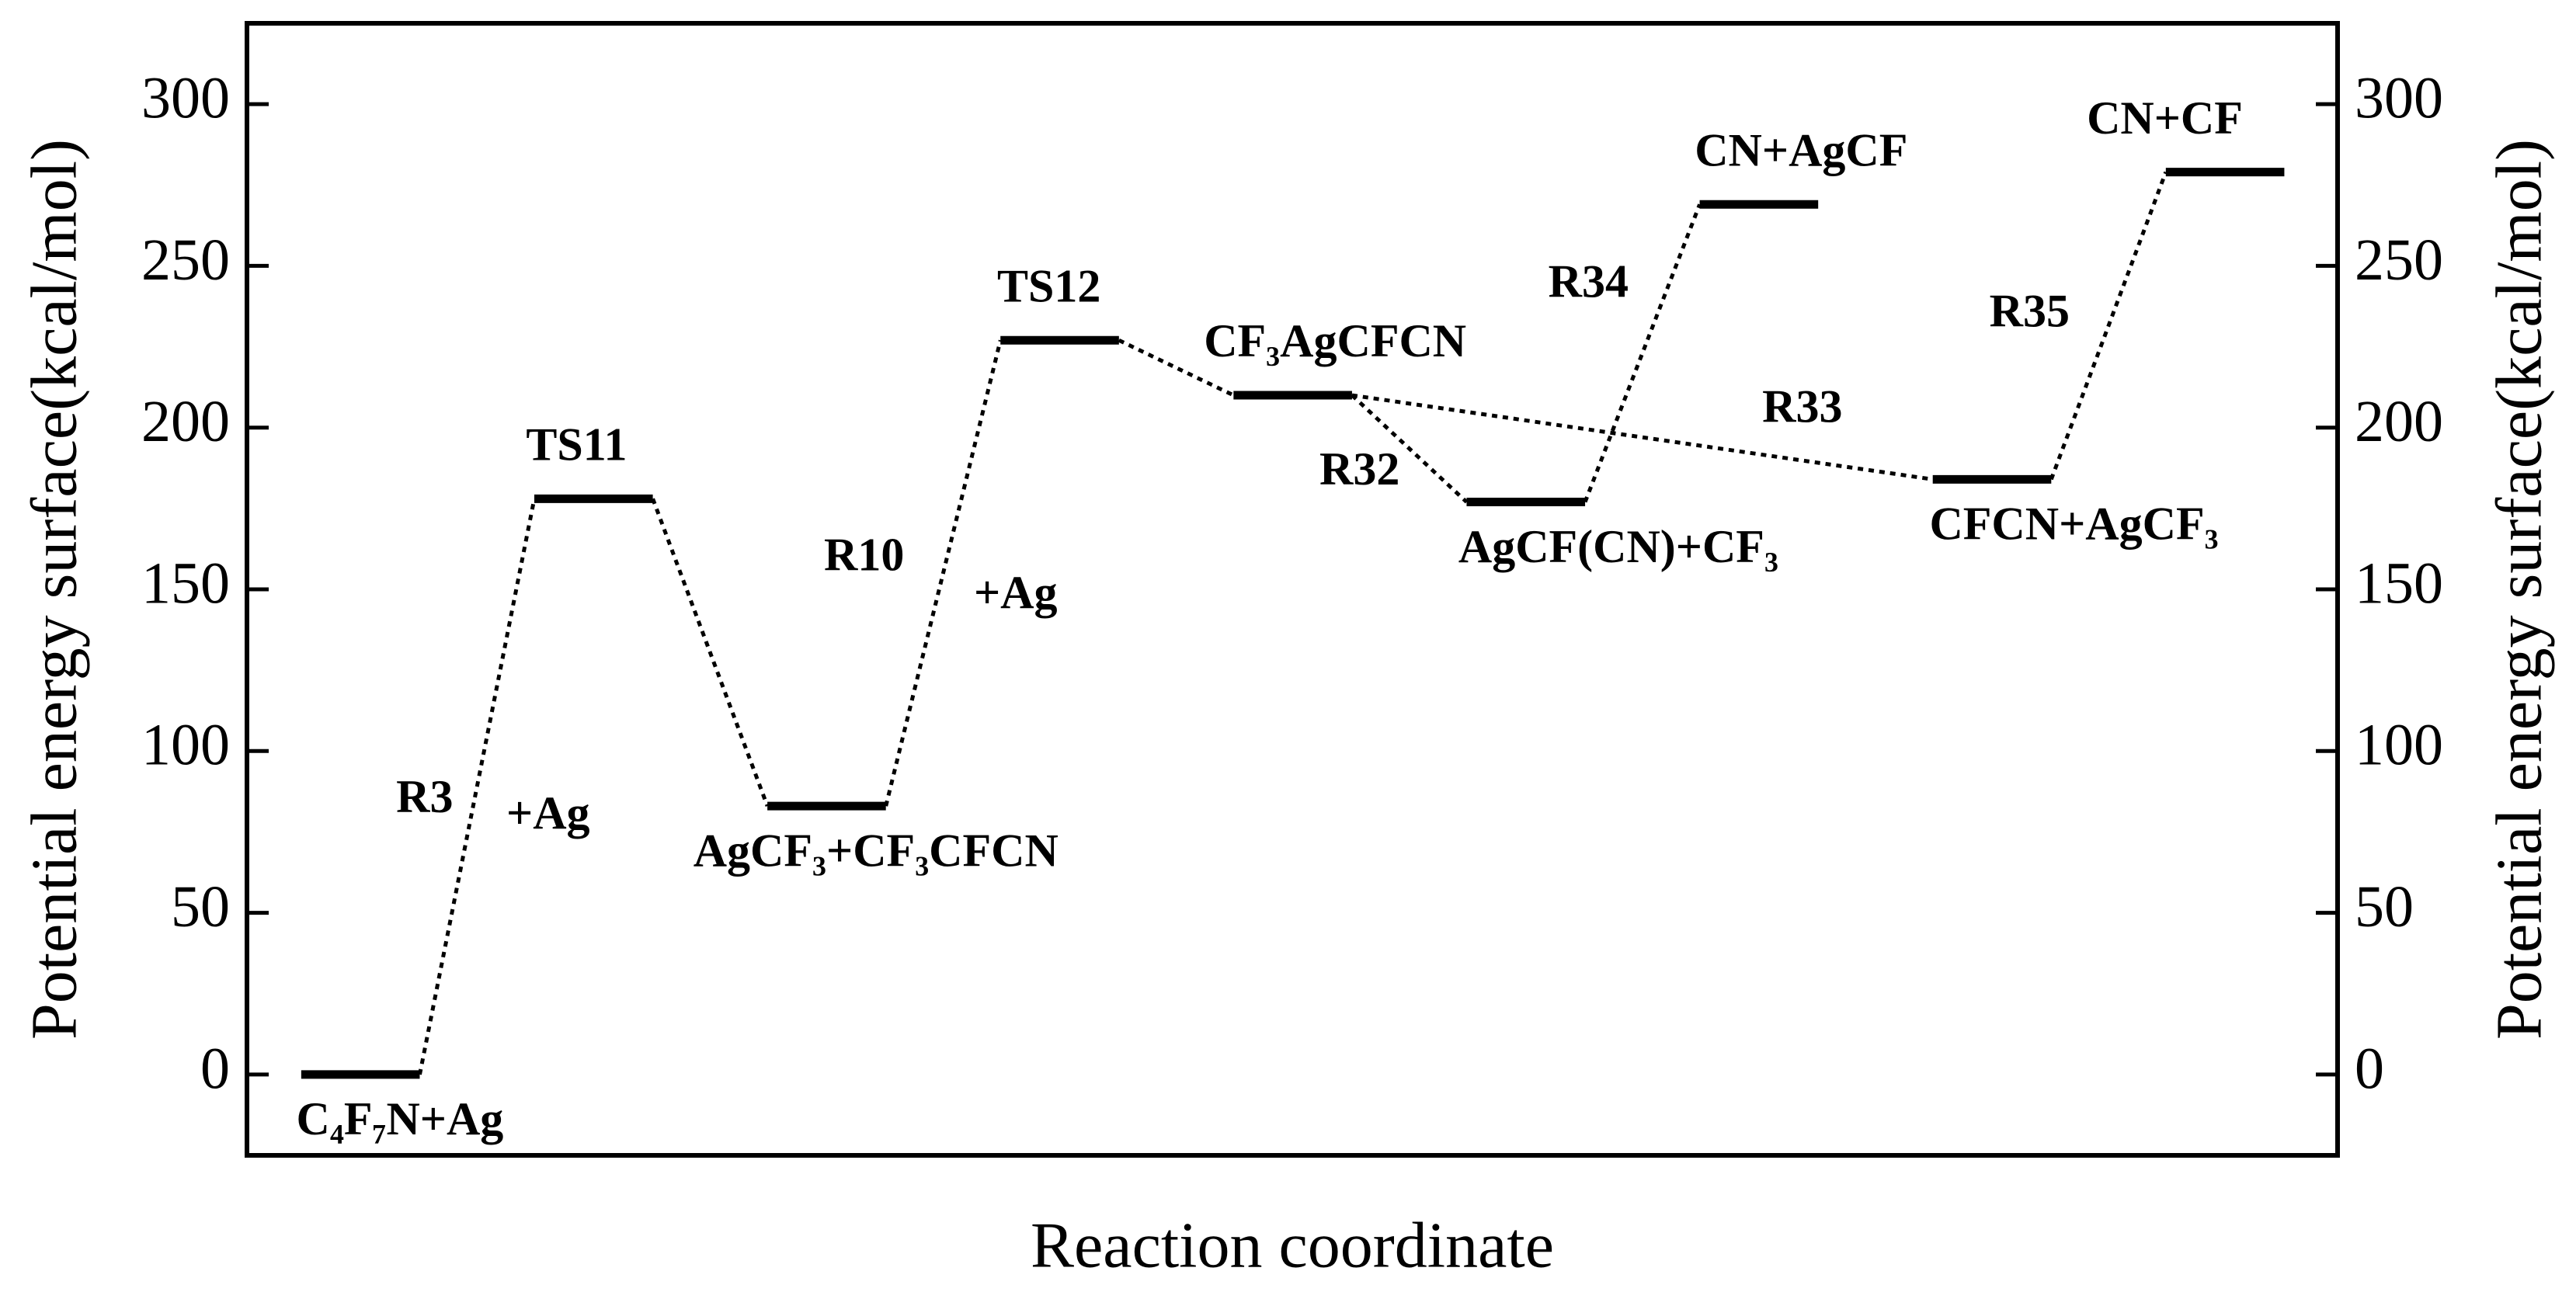 This screenshot has width=2576, height=1299. Describe the element at coordinates (2399, 584) in the screenshot. I see `y2-tick-label: 150` at that location.